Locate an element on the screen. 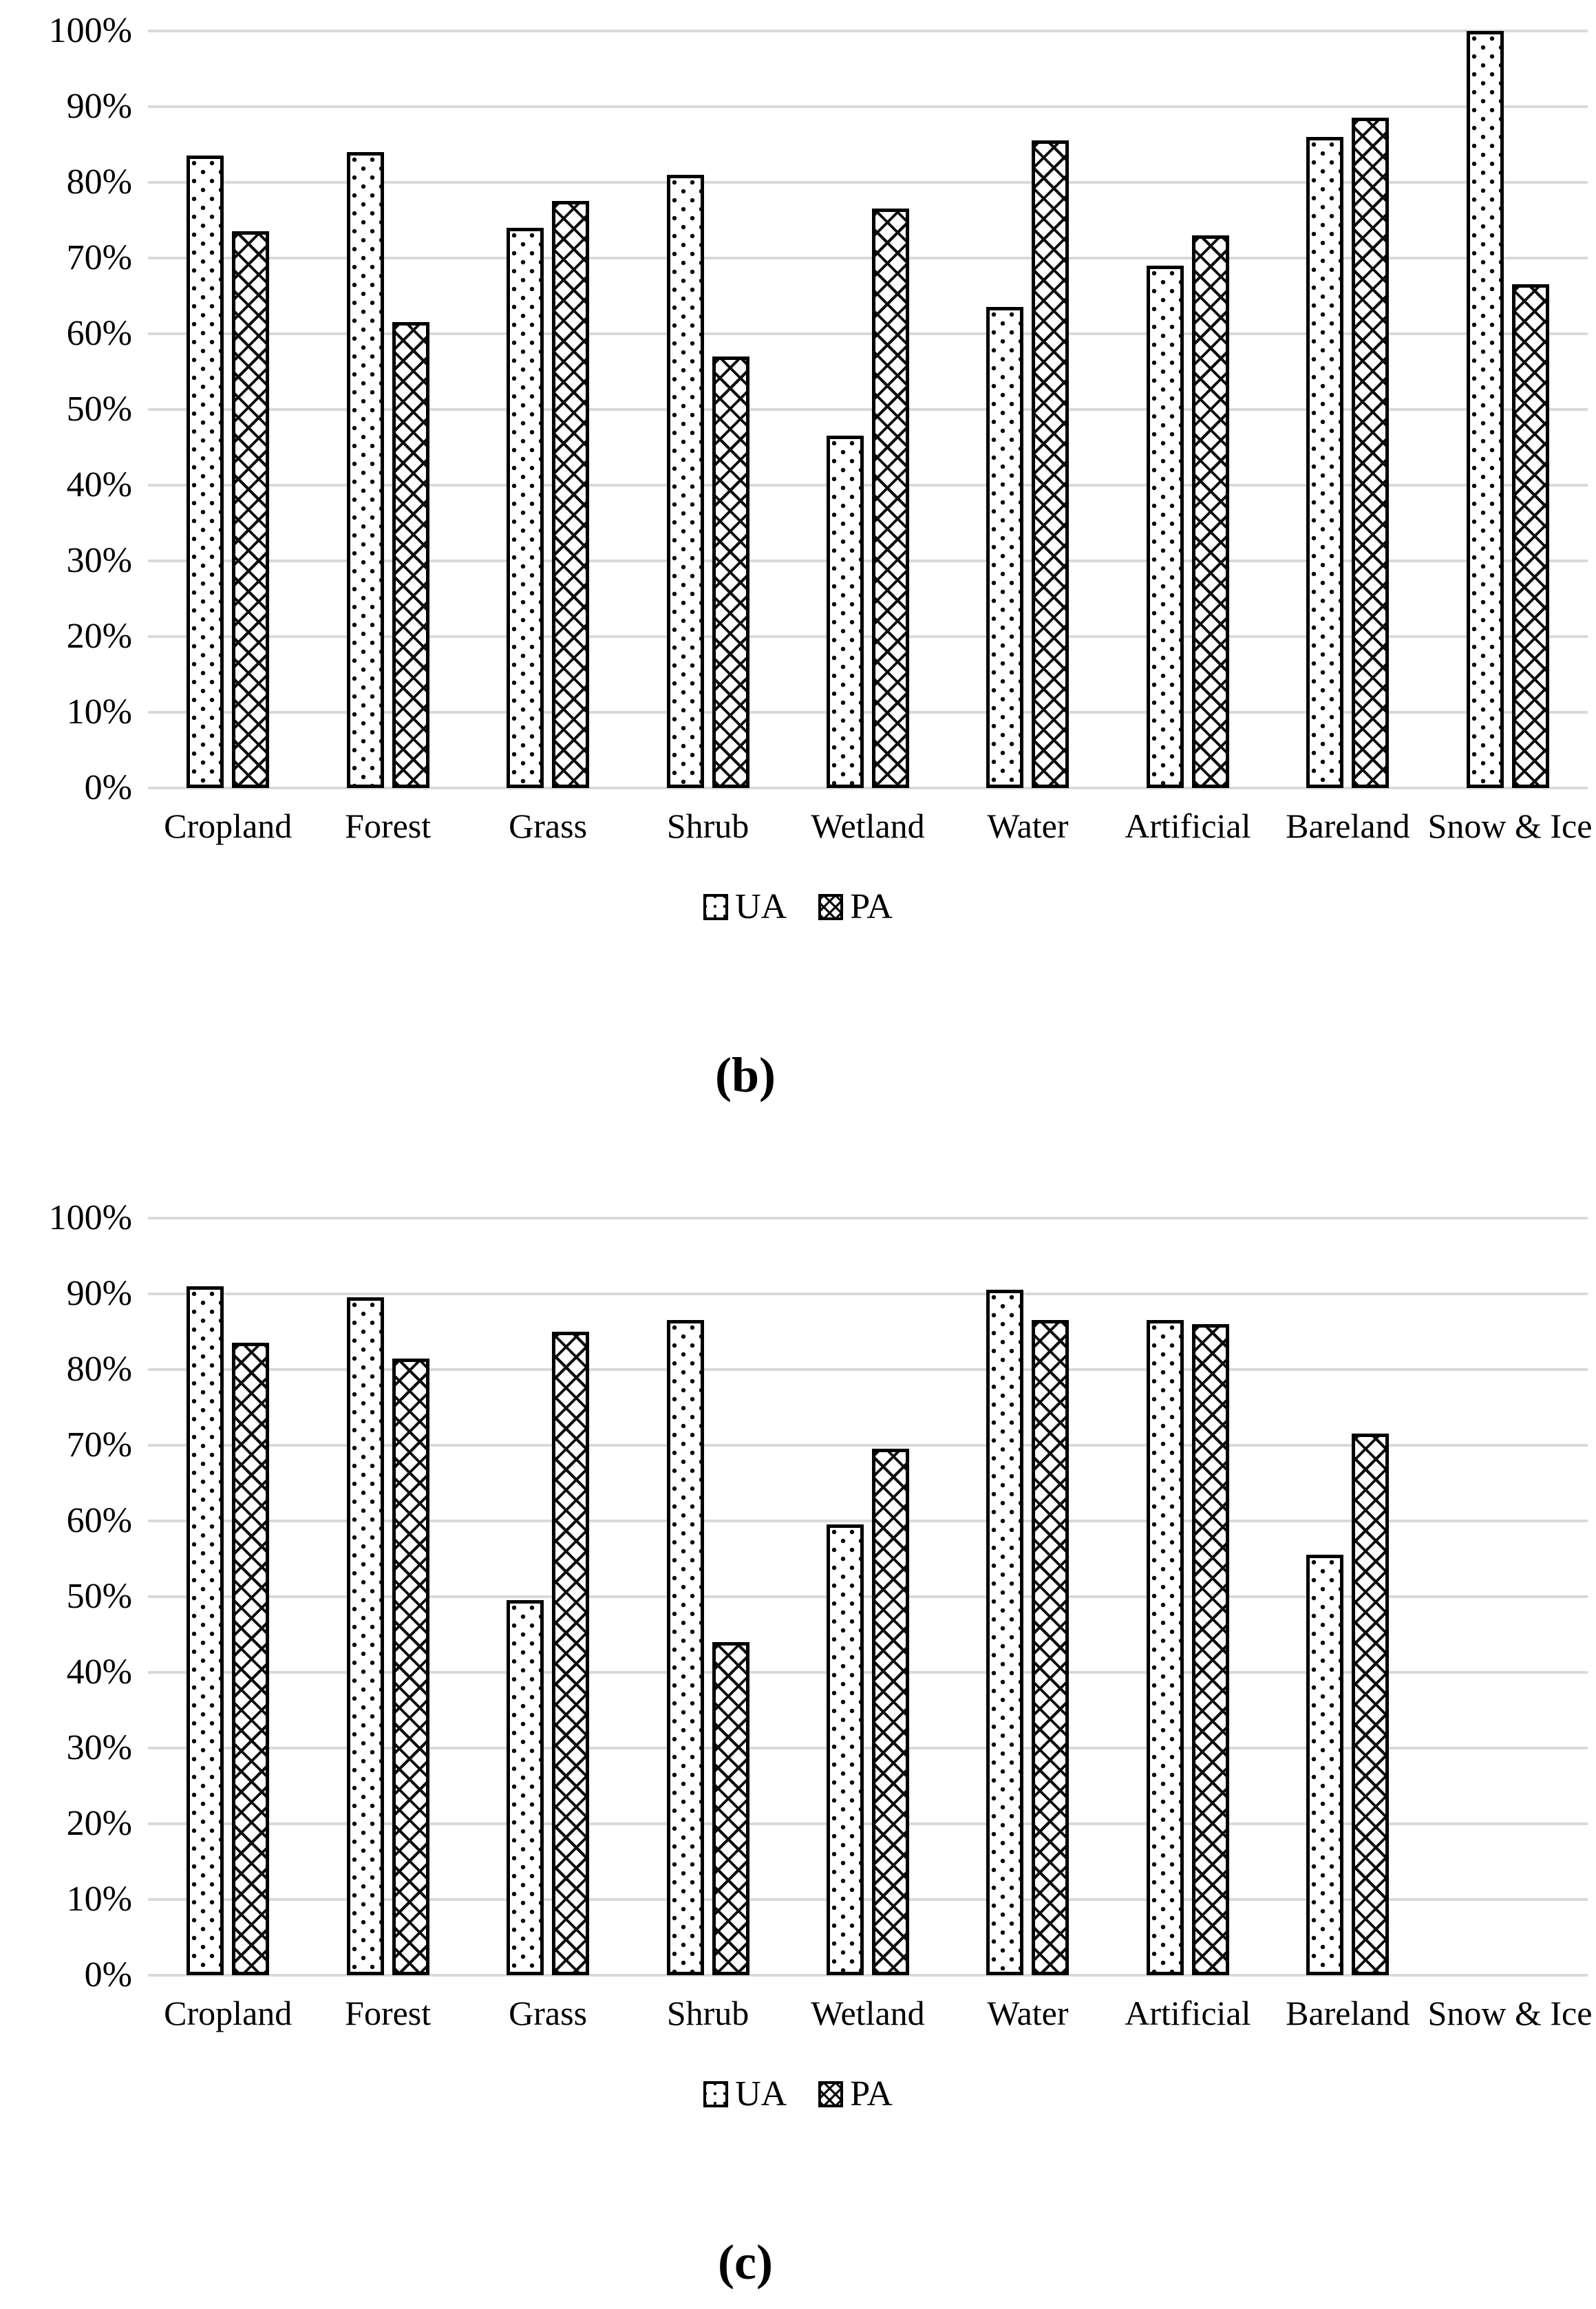  bar-c-wetland-ua is located at coordinates (845, 1749).